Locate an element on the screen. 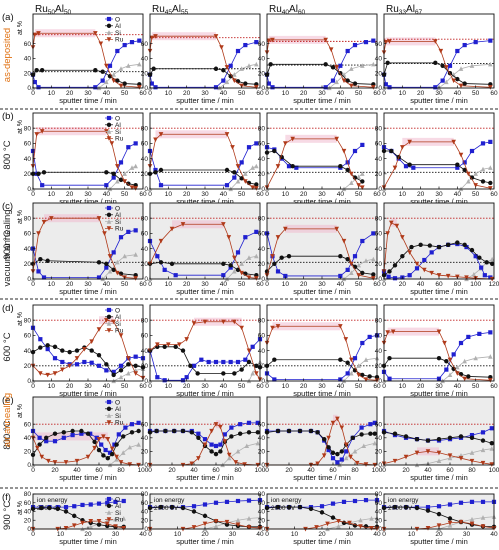 The image size is (499, 550). series-line-o is located at coordinates (203, 64).